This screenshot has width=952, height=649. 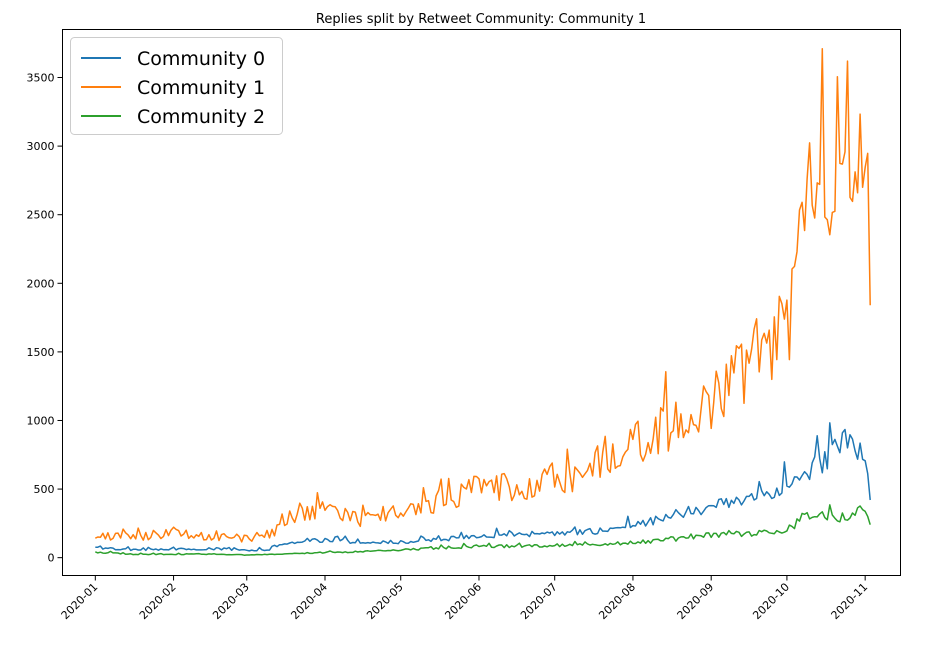 I want to click on x-tick-label: 2020-09, so click(x=696, y=601).